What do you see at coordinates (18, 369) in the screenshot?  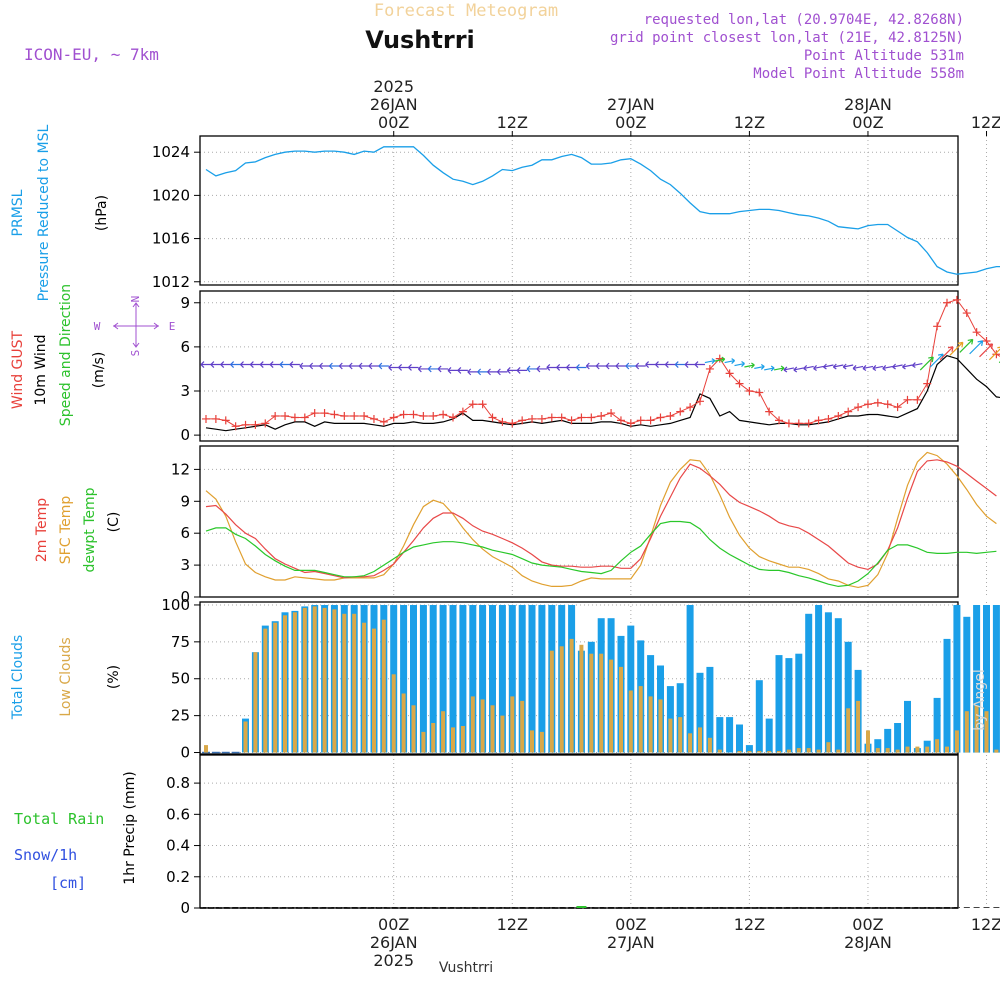 I see `wind-label-1: Wind GUST` at bounding box center [18, 369].